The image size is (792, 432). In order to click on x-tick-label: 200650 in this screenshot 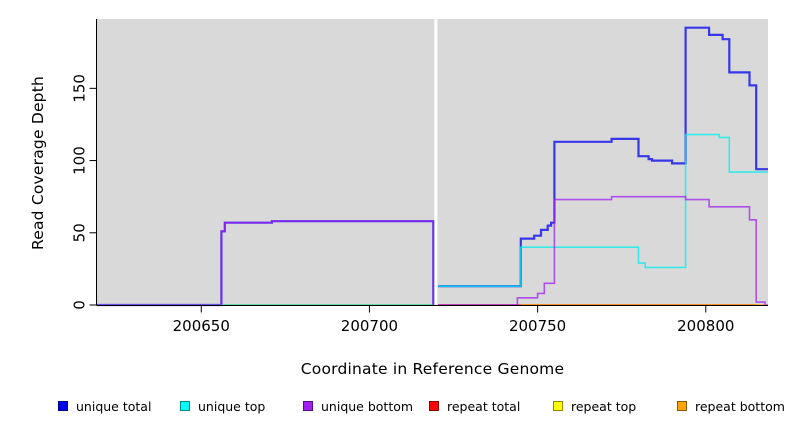, I will do `click(201, 326)`.